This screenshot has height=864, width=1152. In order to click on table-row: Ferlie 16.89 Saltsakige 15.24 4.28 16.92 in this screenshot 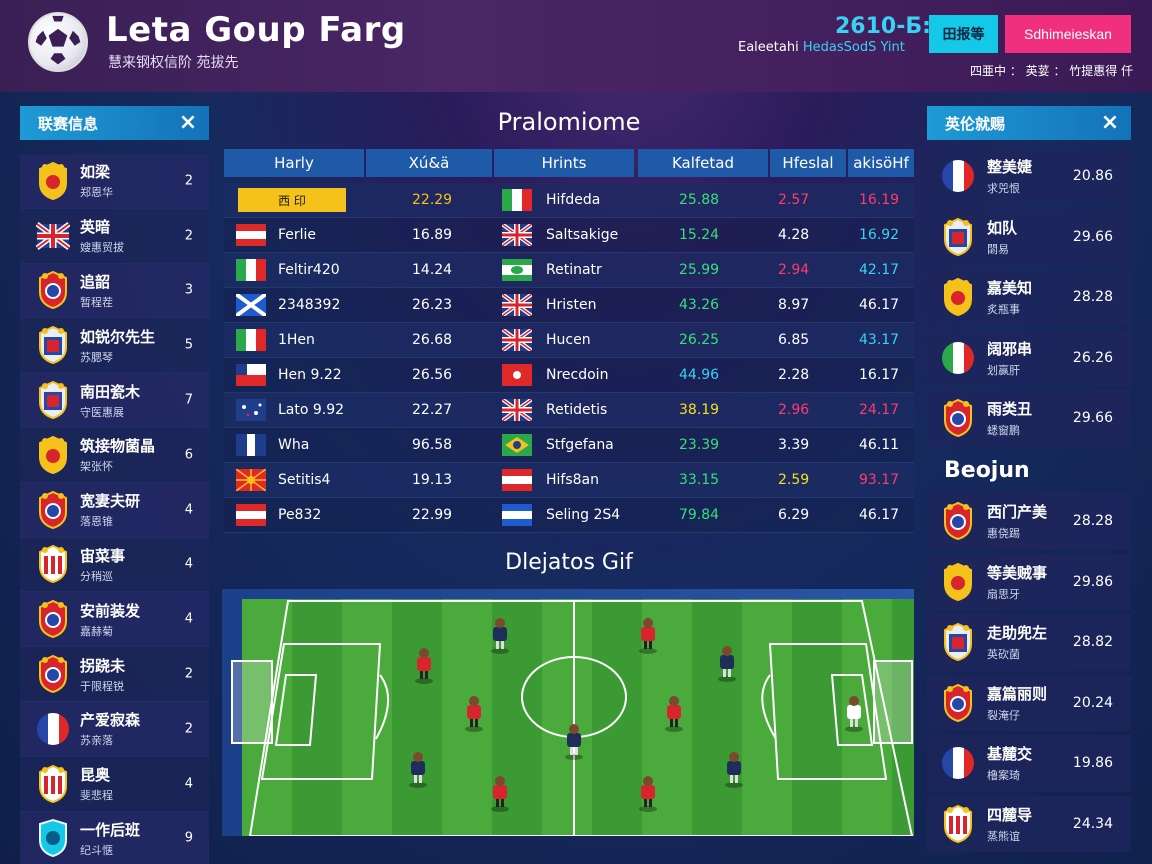, I will do `click(569, 235)`.